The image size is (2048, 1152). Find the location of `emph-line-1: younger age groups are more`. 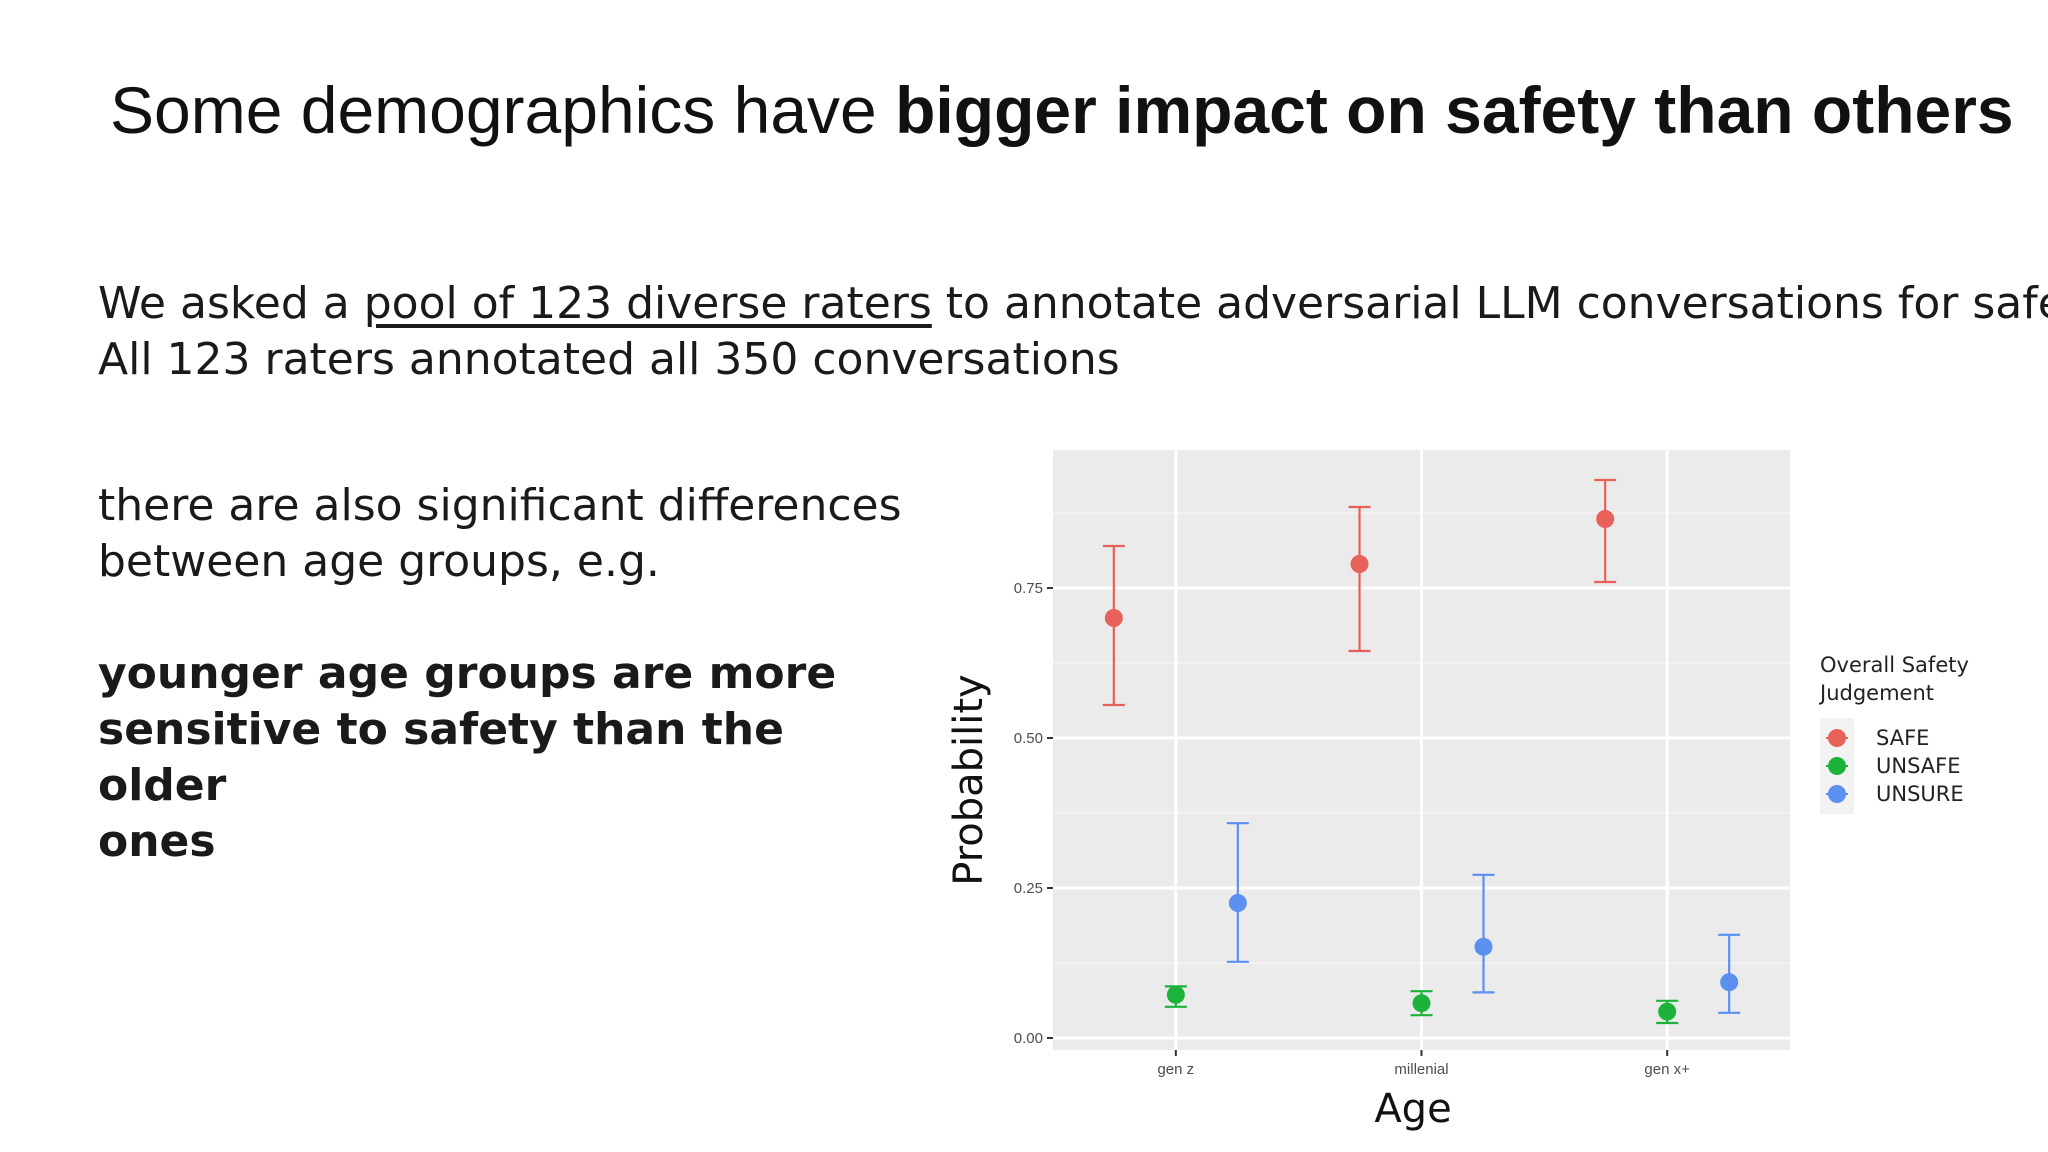

emph-line-1: younger age groups are more is located at coordinates (467, 673).